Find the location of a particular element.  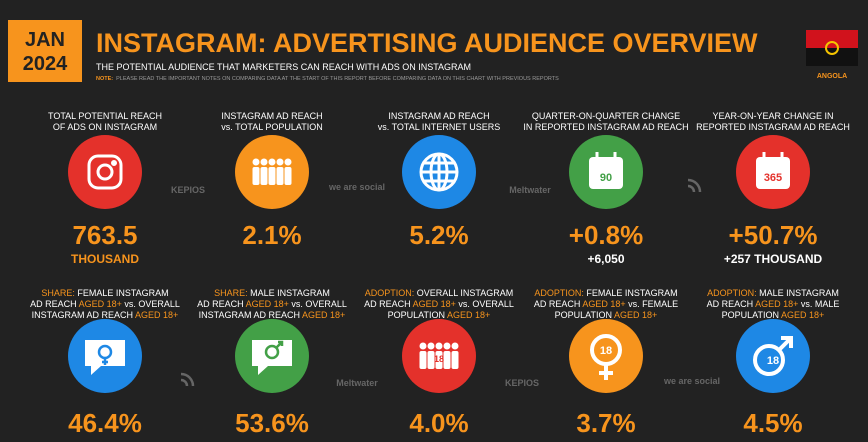

label-segment: REPORTED INSTAGRAM AD REACH is located at coordinates (773, 127).